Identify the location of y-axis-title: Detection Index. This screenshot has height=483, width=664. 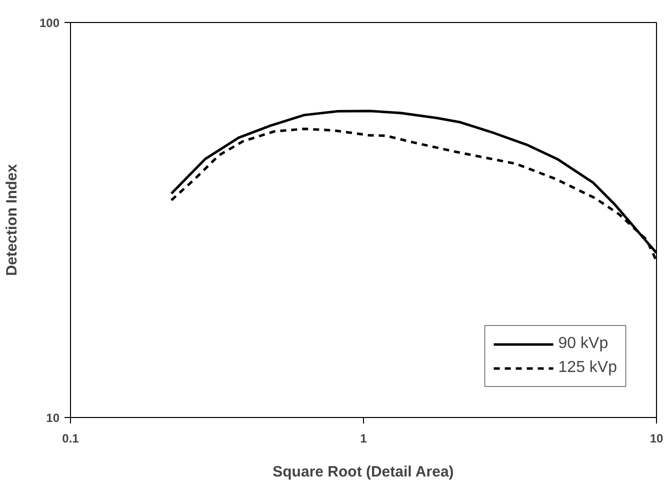
(11, 220).